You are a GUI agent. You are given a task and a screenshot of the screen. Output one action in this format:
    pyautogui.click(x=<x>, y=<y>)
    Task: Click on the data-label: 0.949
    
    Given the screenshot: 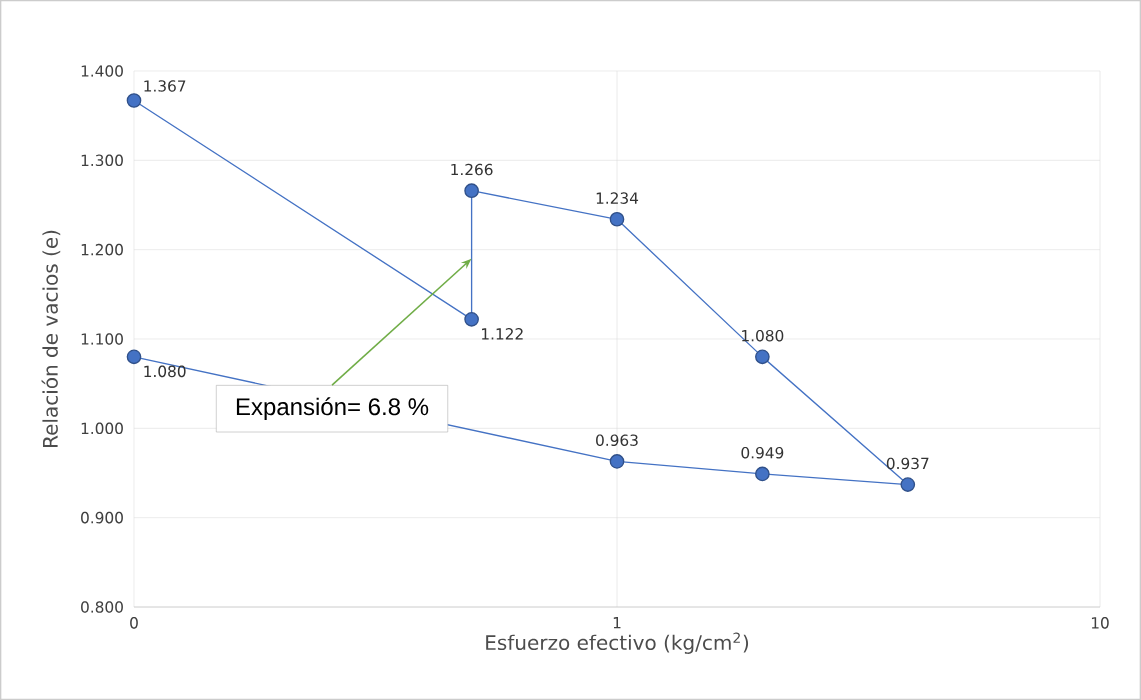 What is the action you would take?
    pyautogui.click(x=762, y=452)
    